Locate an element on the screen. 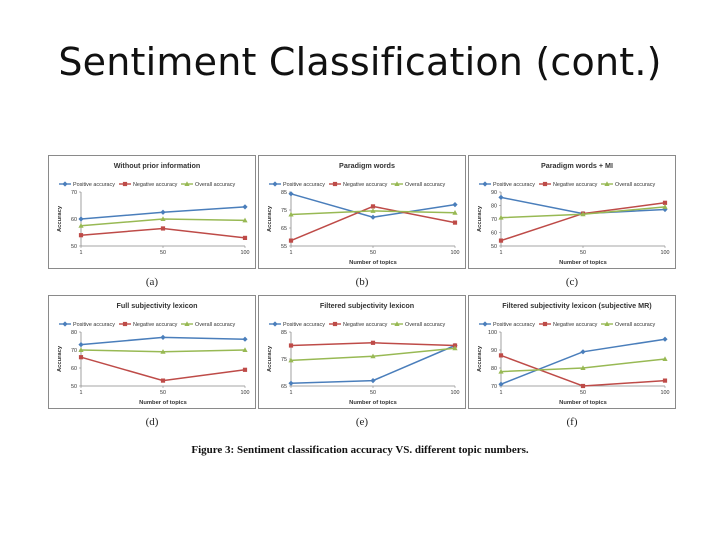 The width and height of the screenshot is (720, 540). x-tick-label-a-1: 50 is located at coordinates (163, 253).